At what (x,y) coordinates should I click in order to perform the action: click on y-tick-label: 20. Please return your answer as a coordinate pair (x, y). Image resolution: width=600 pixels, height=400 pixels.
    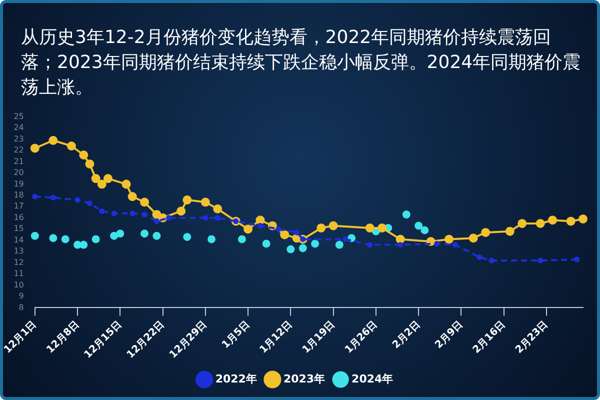
    Looking at the image, I should click on (19, 173).